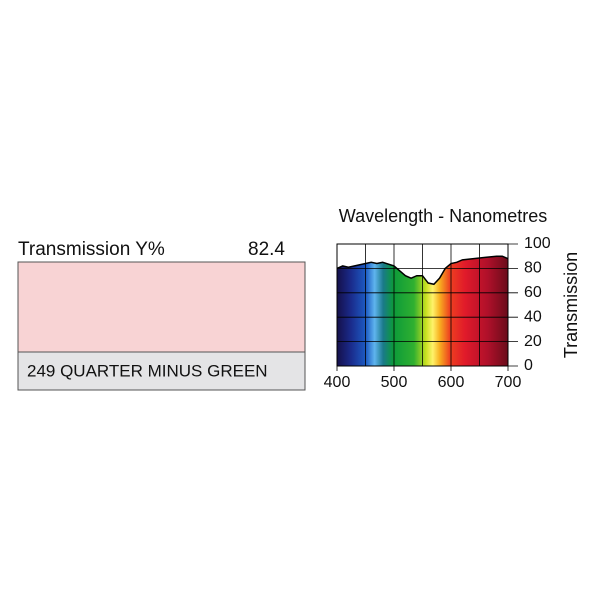 This screenshot has height=605, width=600. What do you see at coordinates (91, 249) in the screenshot?
I see `swatch-label: Transmission Y%` at bounding box center [91, 249].